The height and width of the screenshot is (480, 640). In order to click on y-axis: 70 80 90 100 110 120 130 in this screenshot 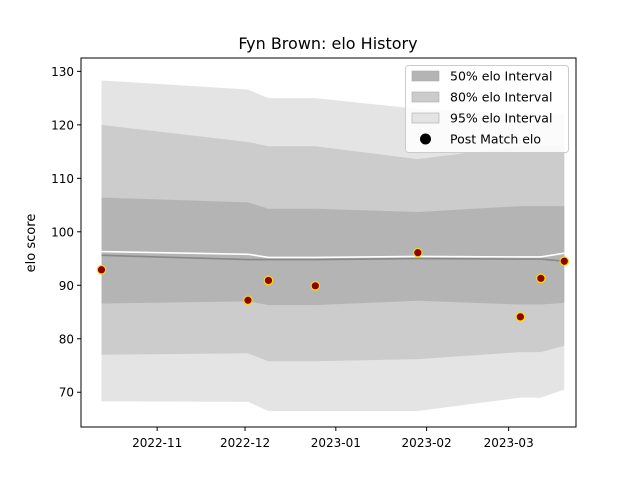, I will do `click(66, 232)`.